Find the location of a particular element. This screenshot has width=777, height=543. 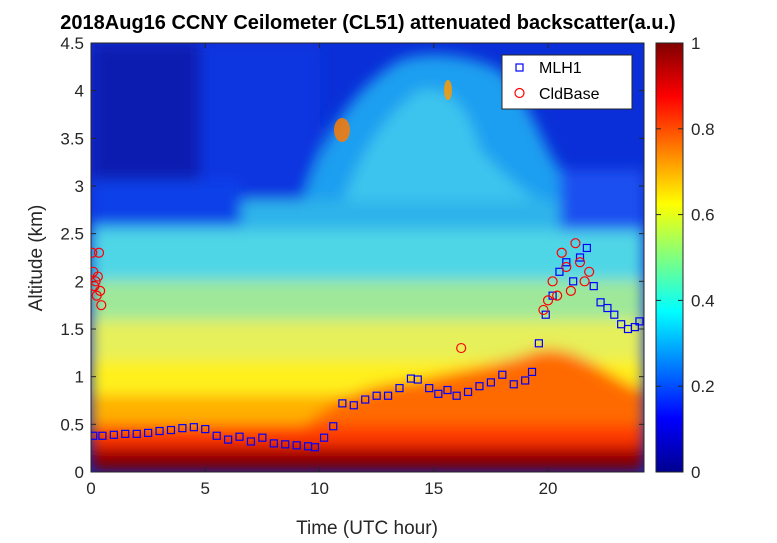

x-axis-label: Time (UTC hour) is located at coordinates (367, 528).